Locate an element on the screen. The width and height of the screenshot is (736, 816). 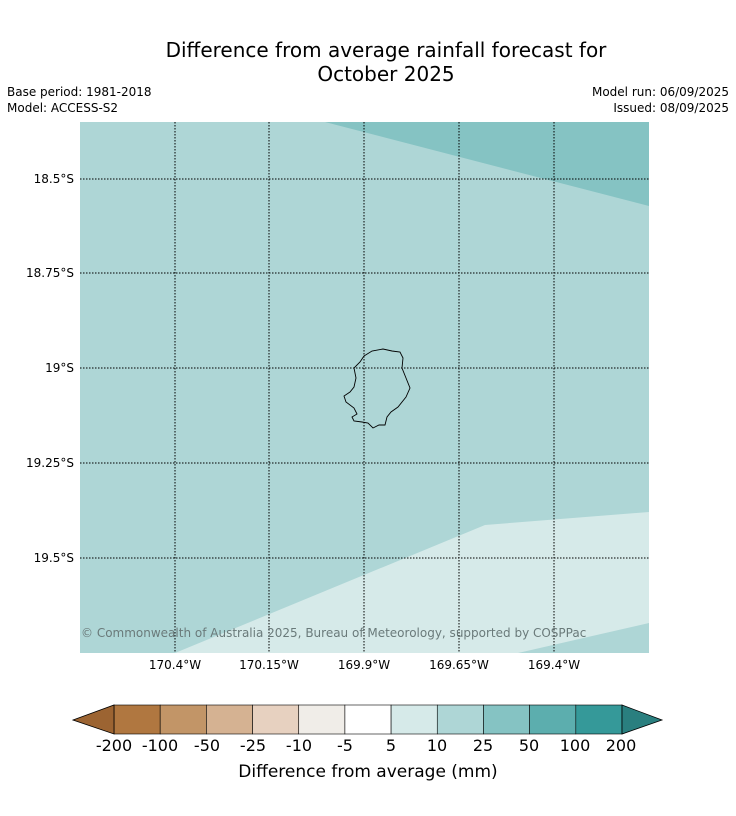
lon-label-170-15: 170.15°W is located at coordinates (269, 665).